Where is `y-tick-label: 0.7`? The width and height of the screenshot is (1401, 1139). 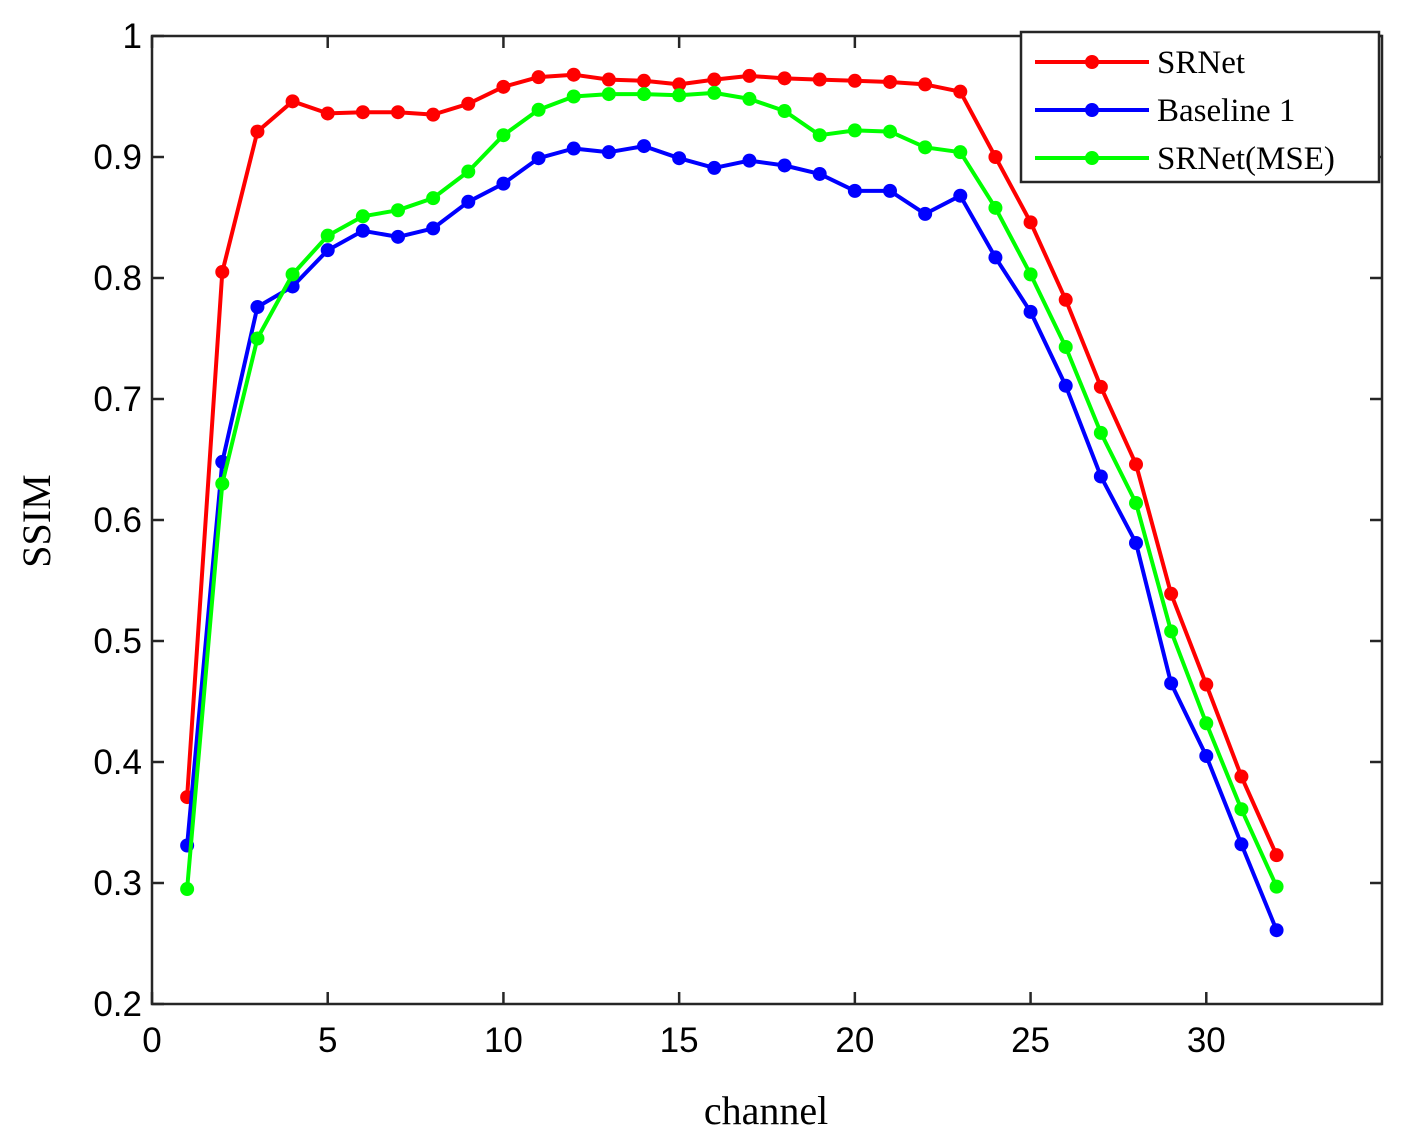 y-tick-label: 0.7 is located at coordinates (117, 399).